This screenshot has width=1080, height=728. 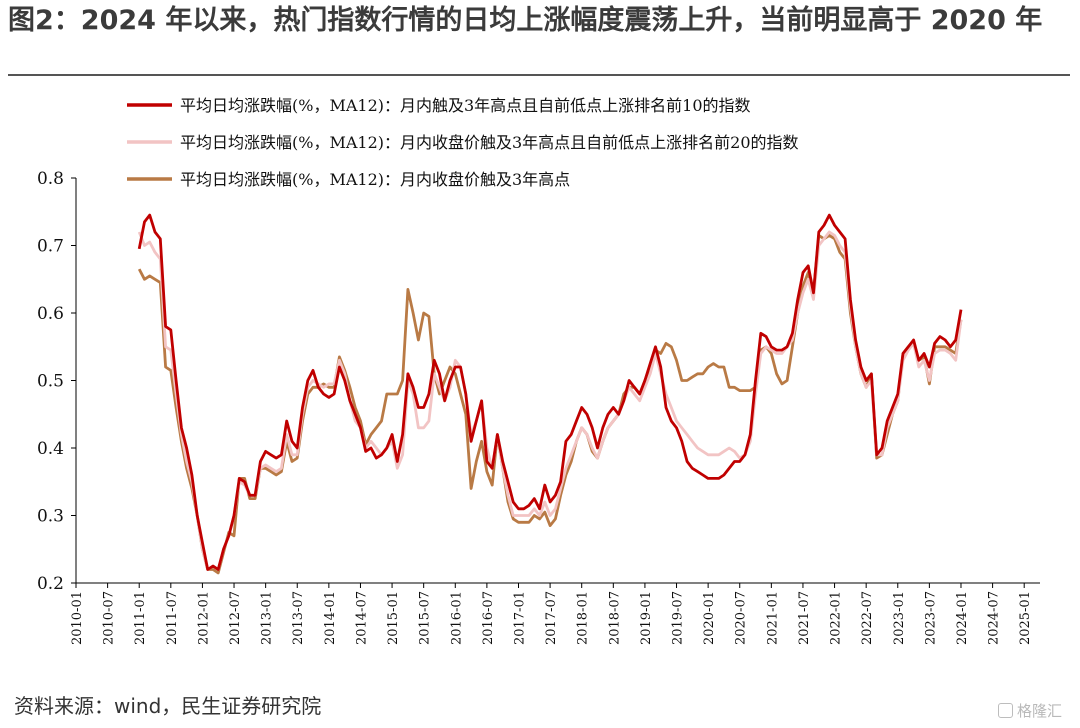 I want to click on legend-label-1: 平均日均涨跌幅(%，MA12)：月内触及3年高点且自前低点上涨排名前10的指数, so click(x=465, y=105).